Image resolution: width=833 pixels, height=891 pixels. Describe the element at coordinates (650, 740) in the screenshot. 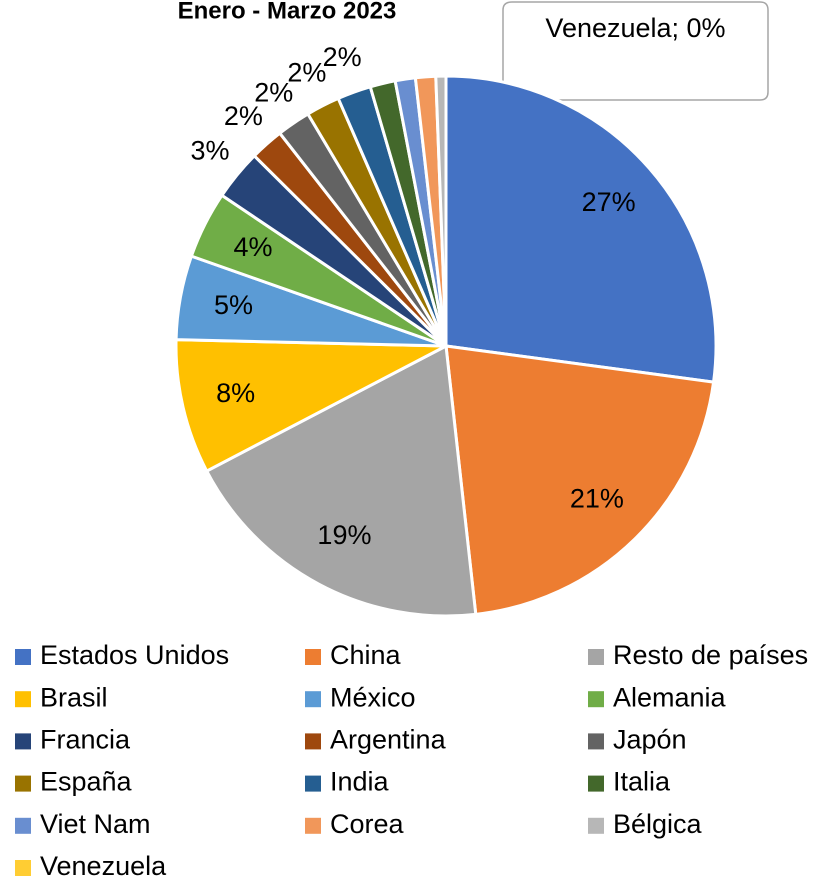

I see `legend-label: Japón` at that location.